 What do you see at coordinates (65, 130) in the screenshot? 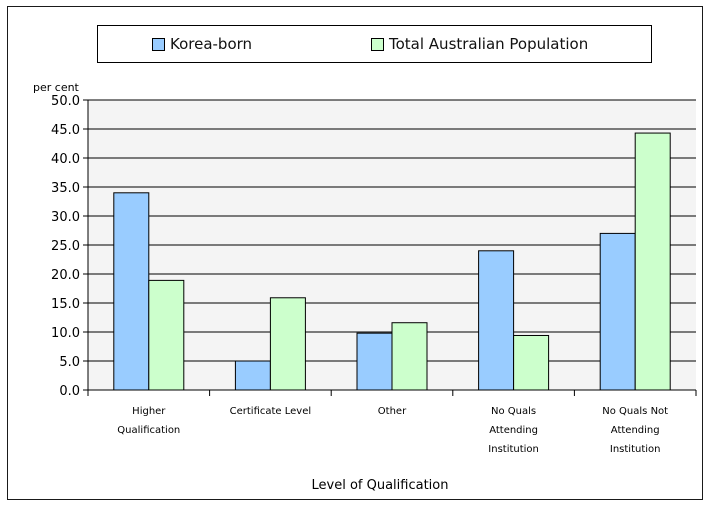
I see `y-tick-label: 45.0` at bounding box center [65, 130].